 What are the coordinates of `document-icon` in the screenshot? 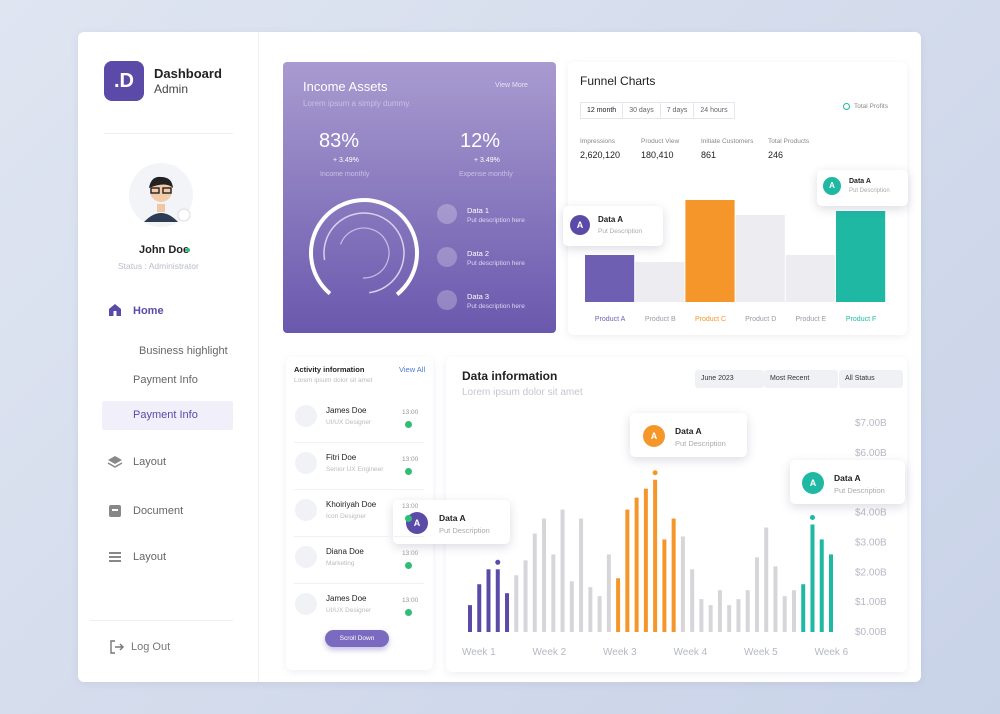 It's located at (115, 511).